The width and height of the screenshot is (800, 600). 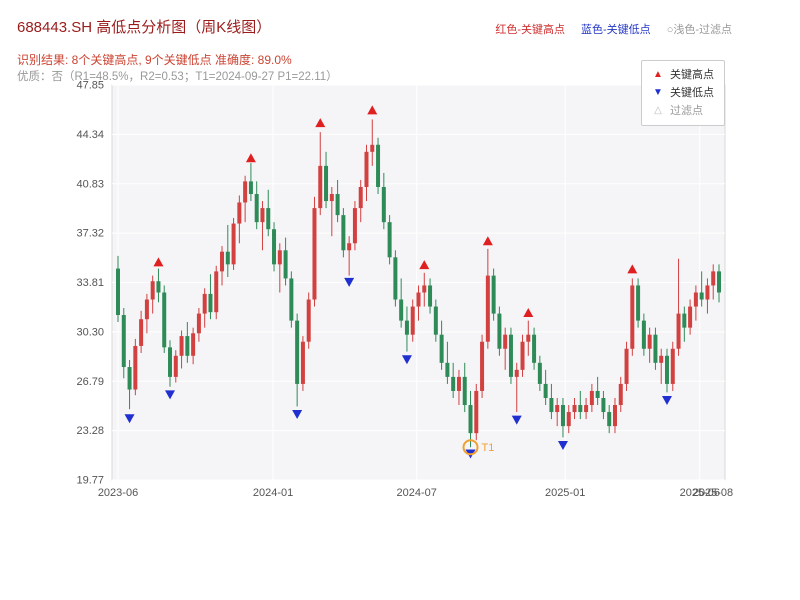 I want to click on x-tick-label: 2025-08, so click(x=713, y=493).